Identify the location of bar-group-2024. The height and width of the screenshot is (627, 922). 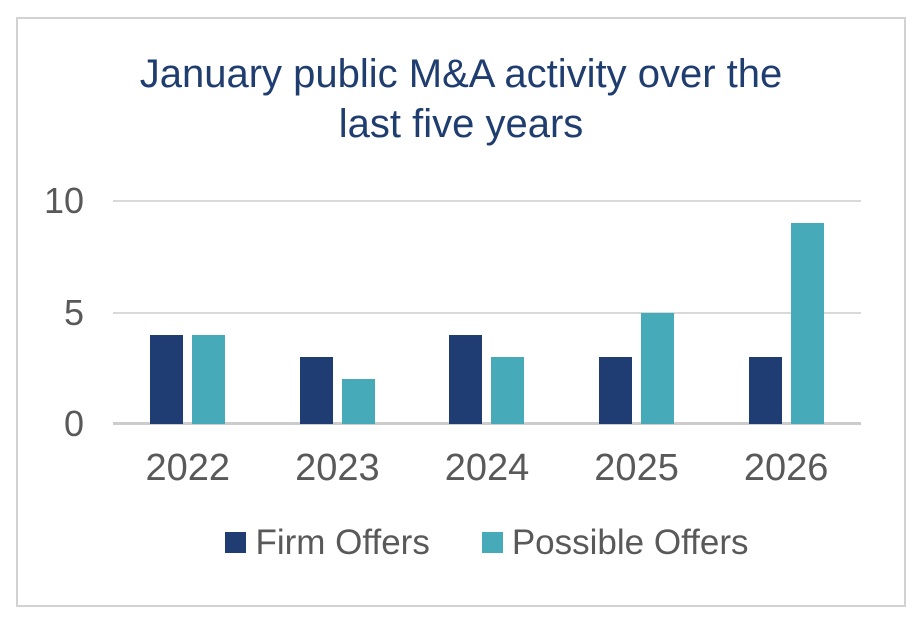
(487, 312).